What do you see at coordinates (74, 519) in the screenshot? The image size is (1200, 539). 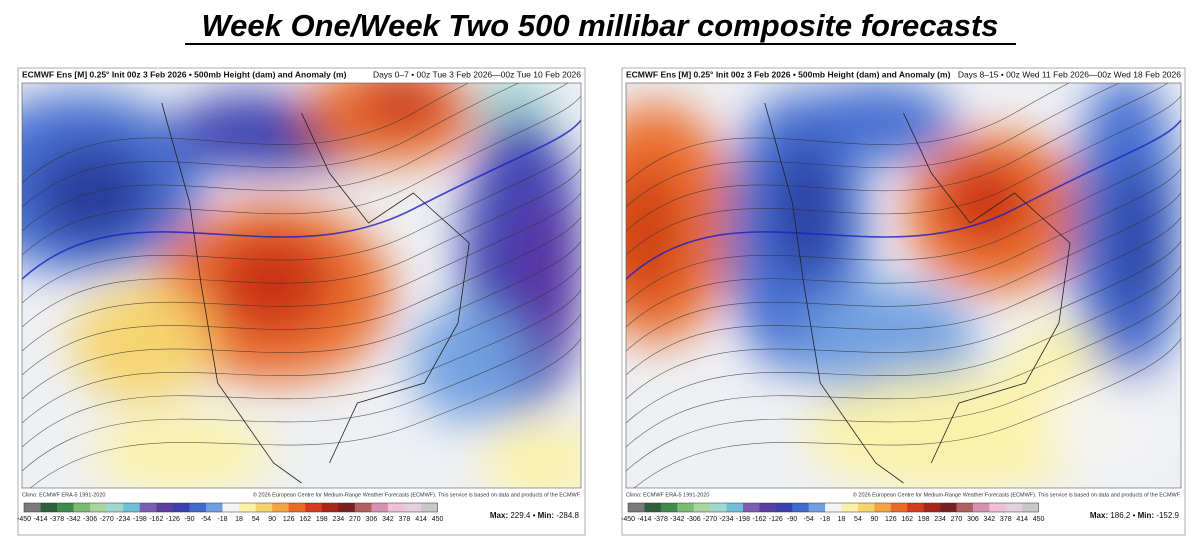 I see `colorbar-label: -342` at bounding box center [74, 519].